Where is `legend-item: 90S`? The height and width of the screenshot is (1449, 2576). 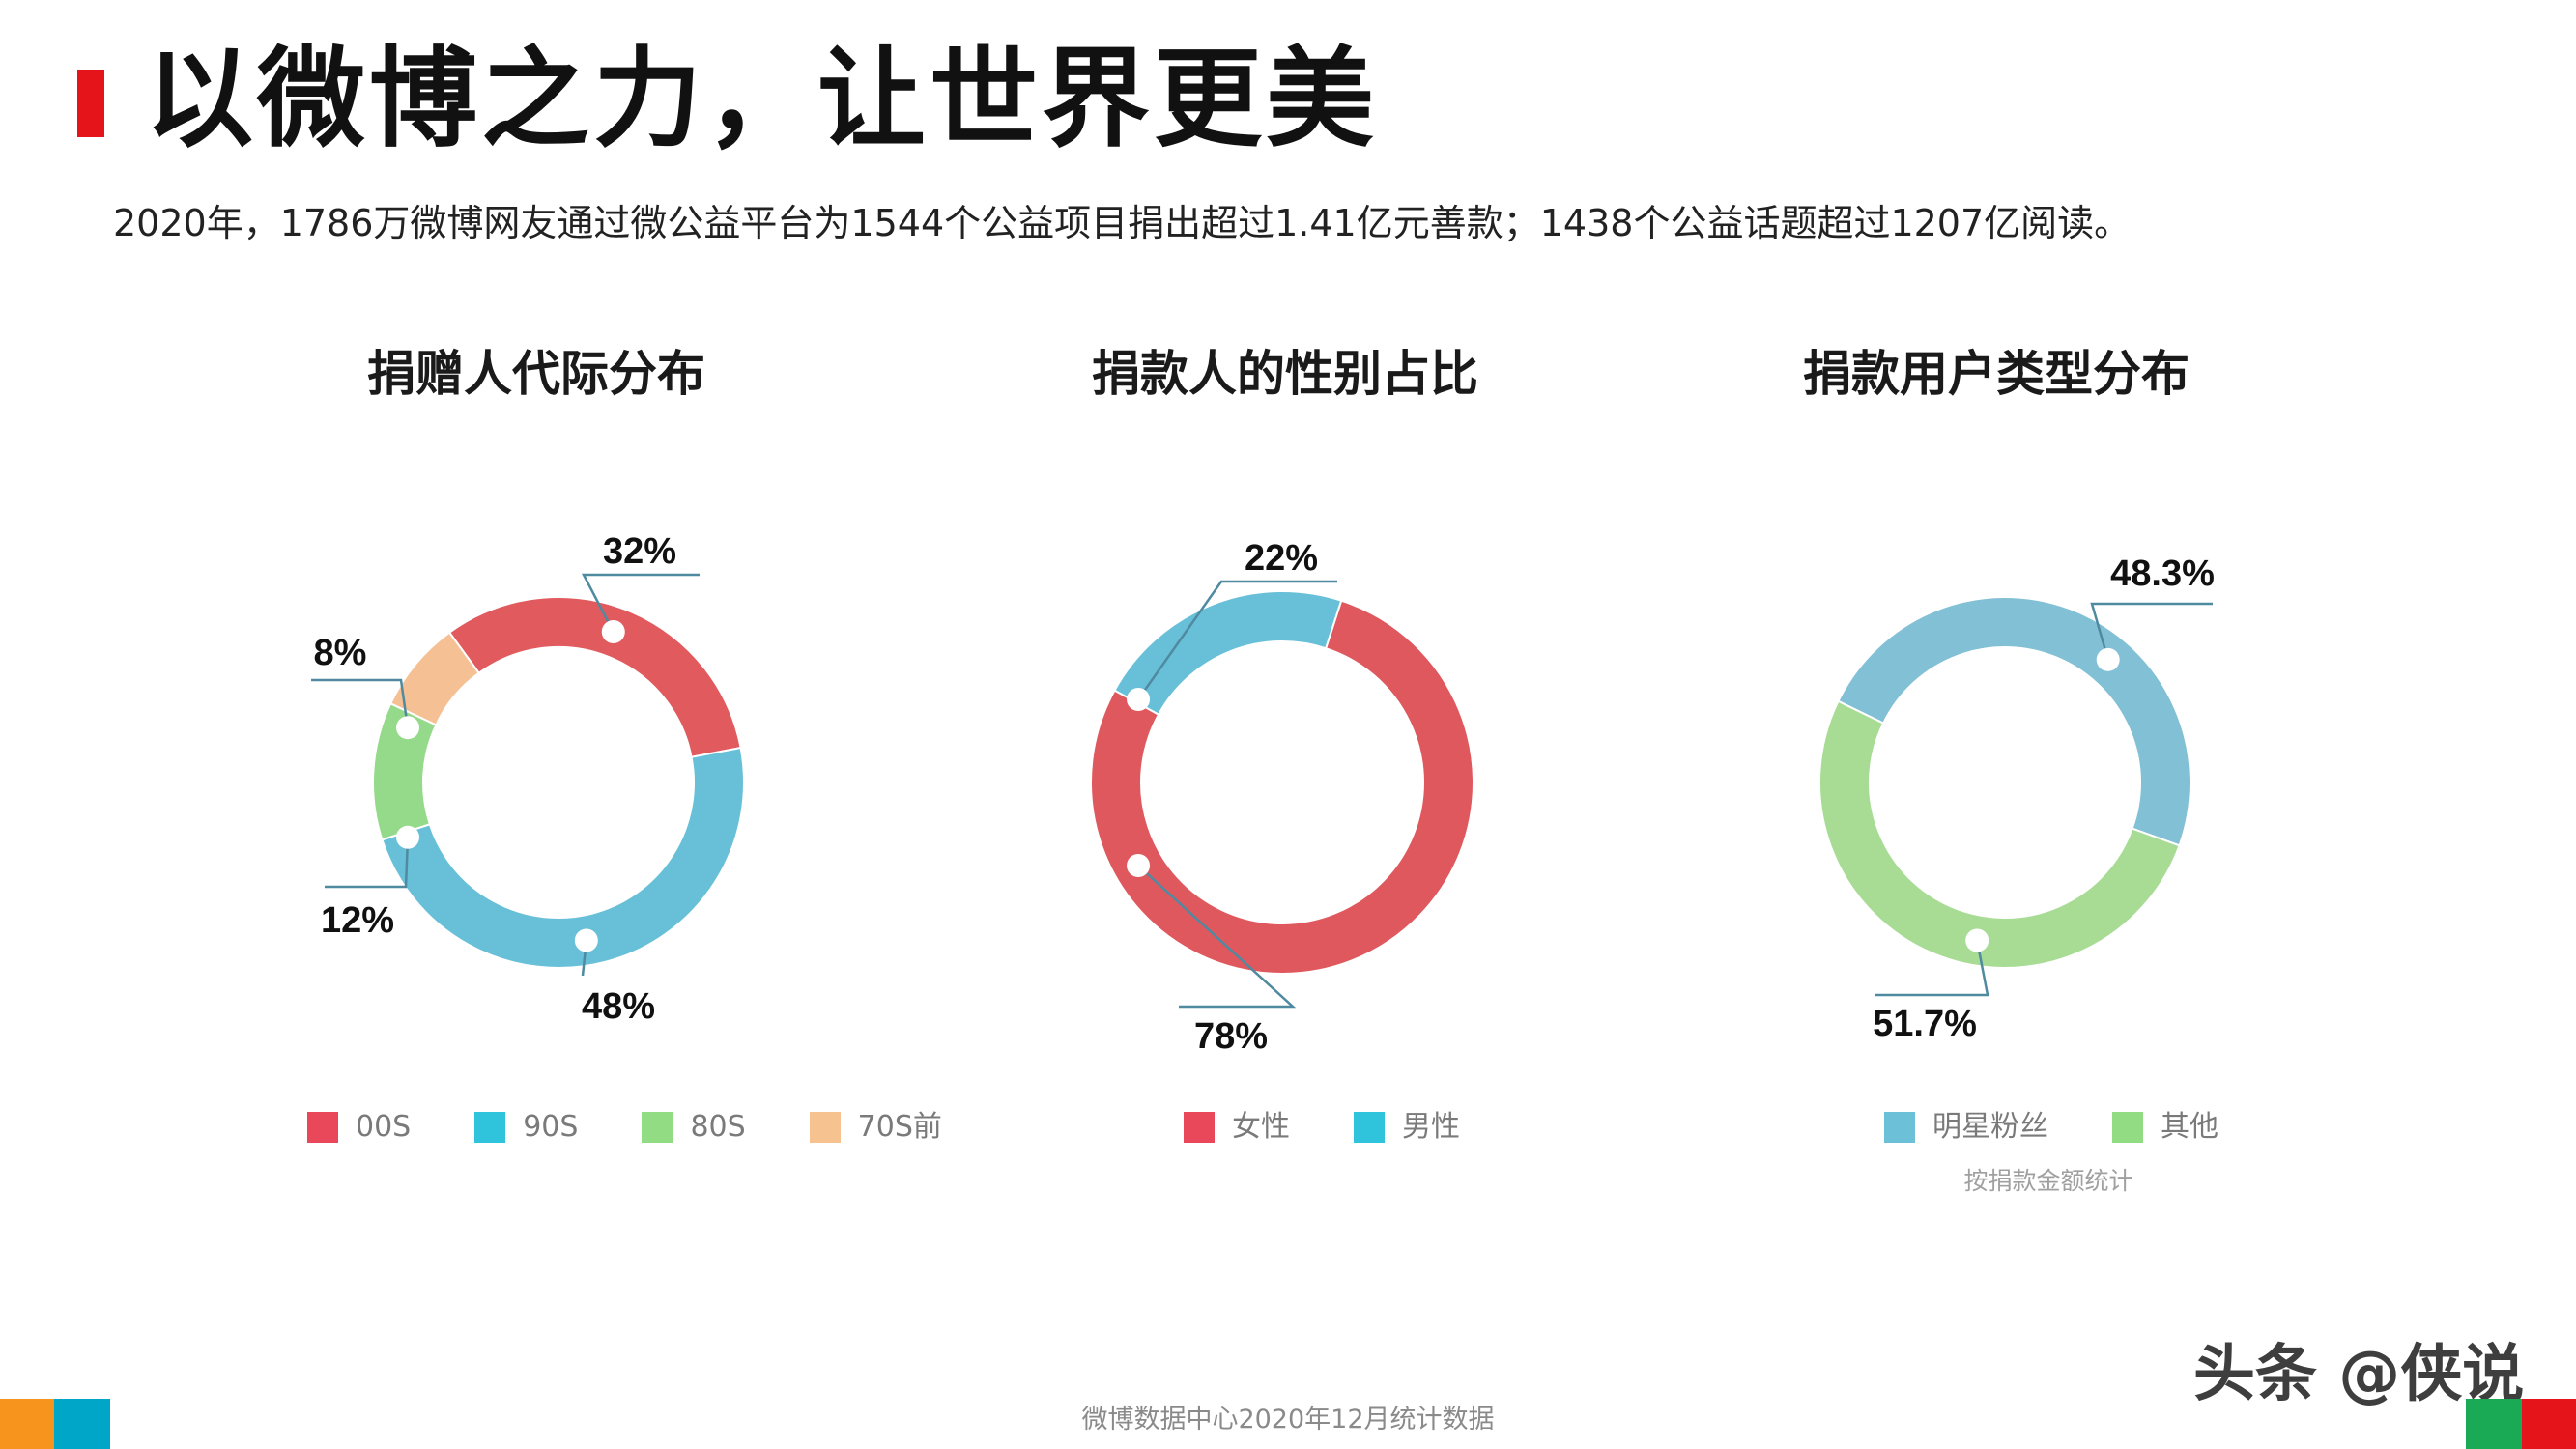 legend-item: 90S is located at coordinates (526, 1127).